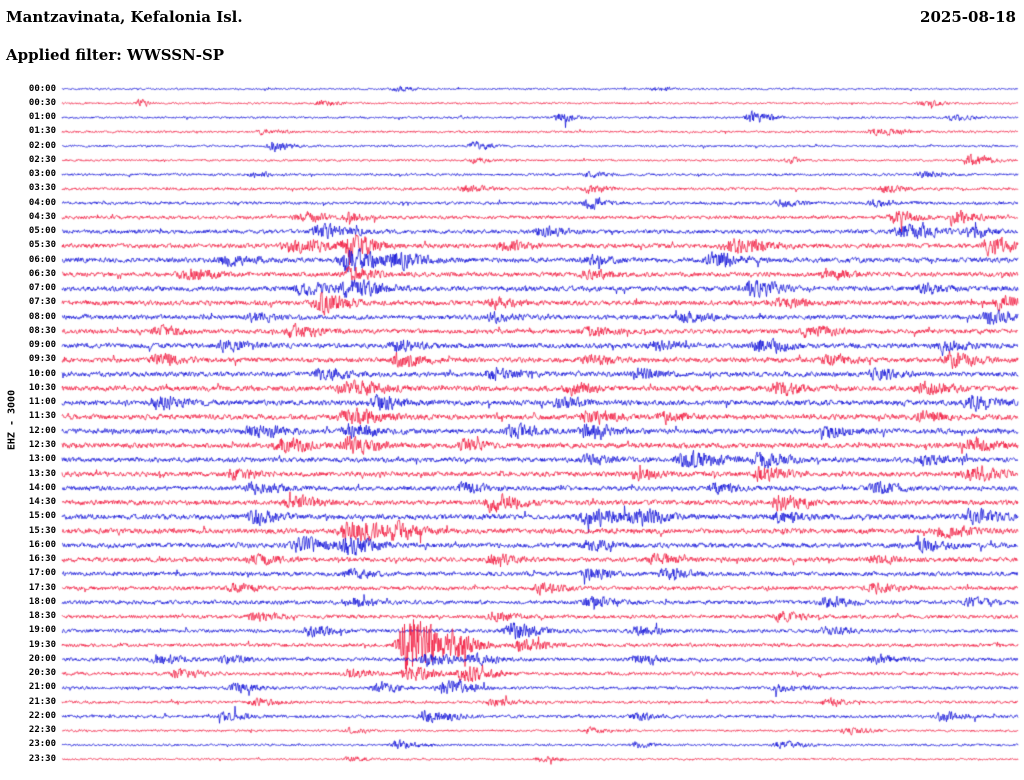 This screenshot has height=780, width=1024. What do you see at coordinates (42, 601) in the screenshot?
I see `time-label: 18:00` at bounding box center [42, 601].